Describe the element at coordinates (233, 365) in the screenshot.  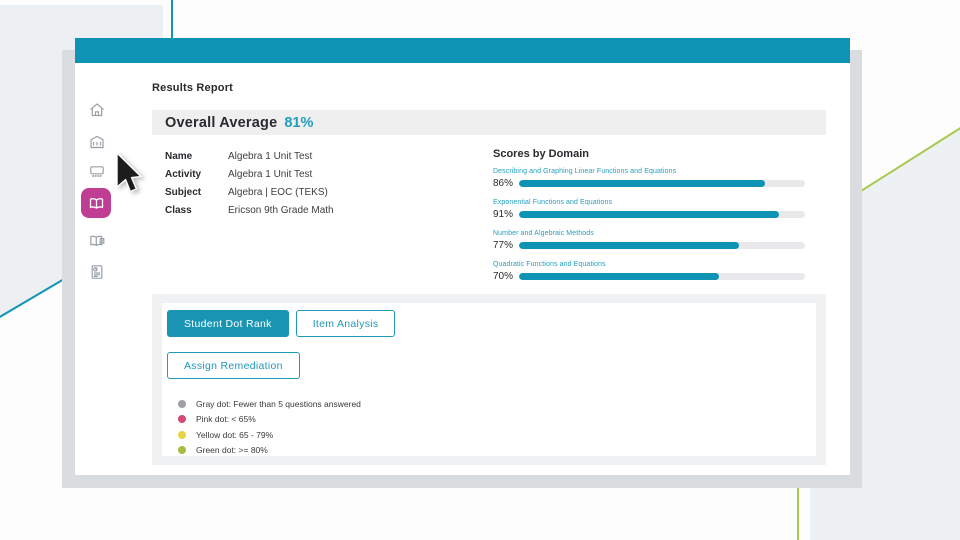
I see `assign-remediation-button: Assign Remediation` at that location.